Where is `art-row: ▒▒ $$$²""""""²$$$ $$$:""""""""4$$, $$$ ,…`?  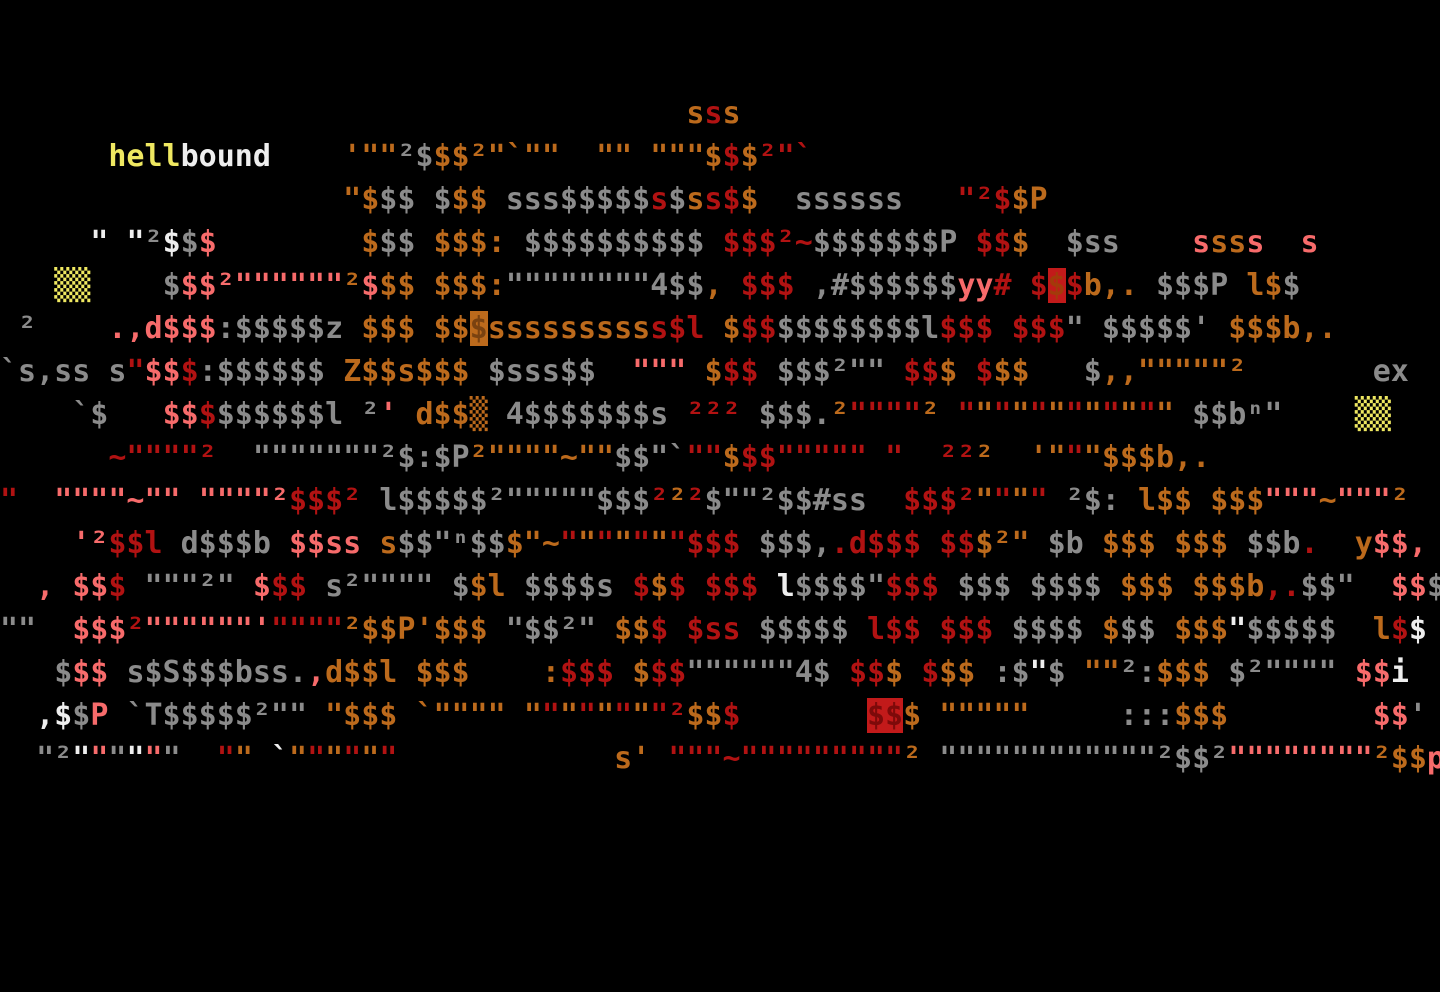 art-row: ▒▒ $$$²""""""²$$$ $$$:""""""""4$$, $$$ ,… is located at coordinates (677, 285).